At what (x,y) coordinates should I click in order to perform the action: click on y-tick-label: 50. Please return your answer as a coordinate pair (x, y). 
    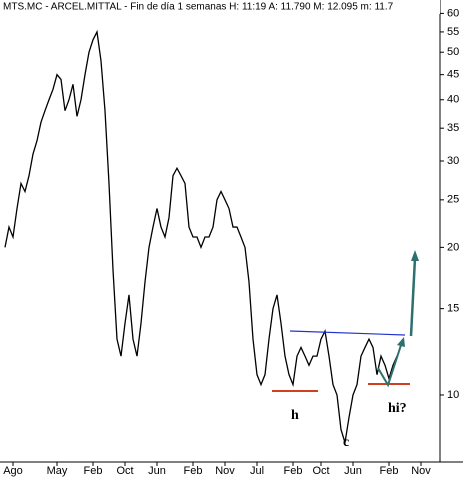
    Looking at the image, I should click on (453, 52).